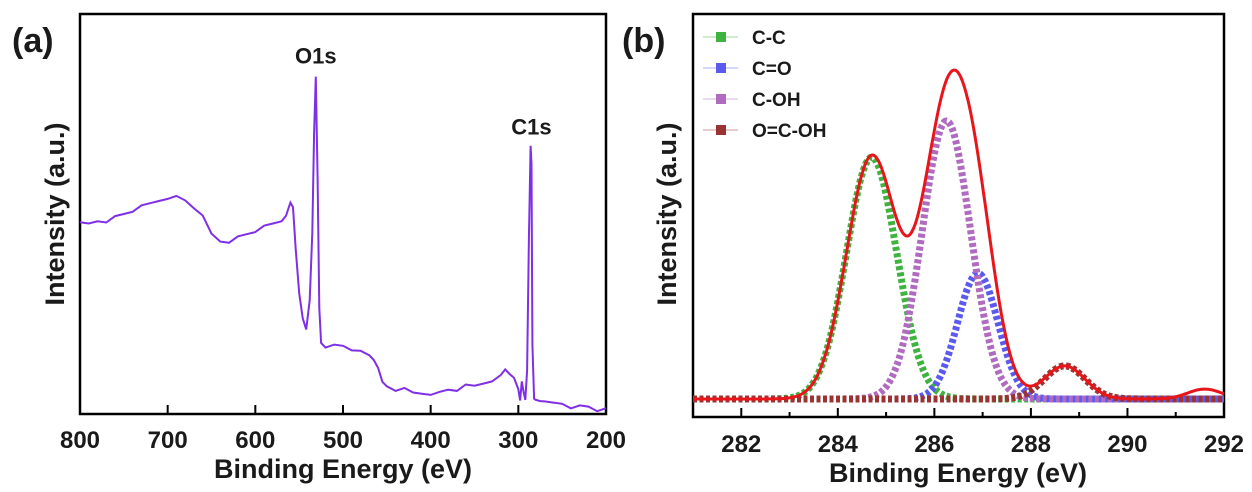  I want to click on panel-a-x-tick-label: 500, so click(343, 440).